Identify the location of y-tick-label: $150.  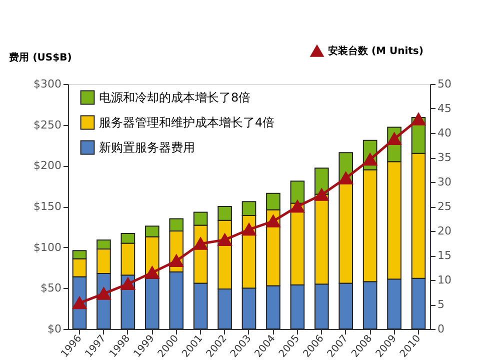
(48, 206).